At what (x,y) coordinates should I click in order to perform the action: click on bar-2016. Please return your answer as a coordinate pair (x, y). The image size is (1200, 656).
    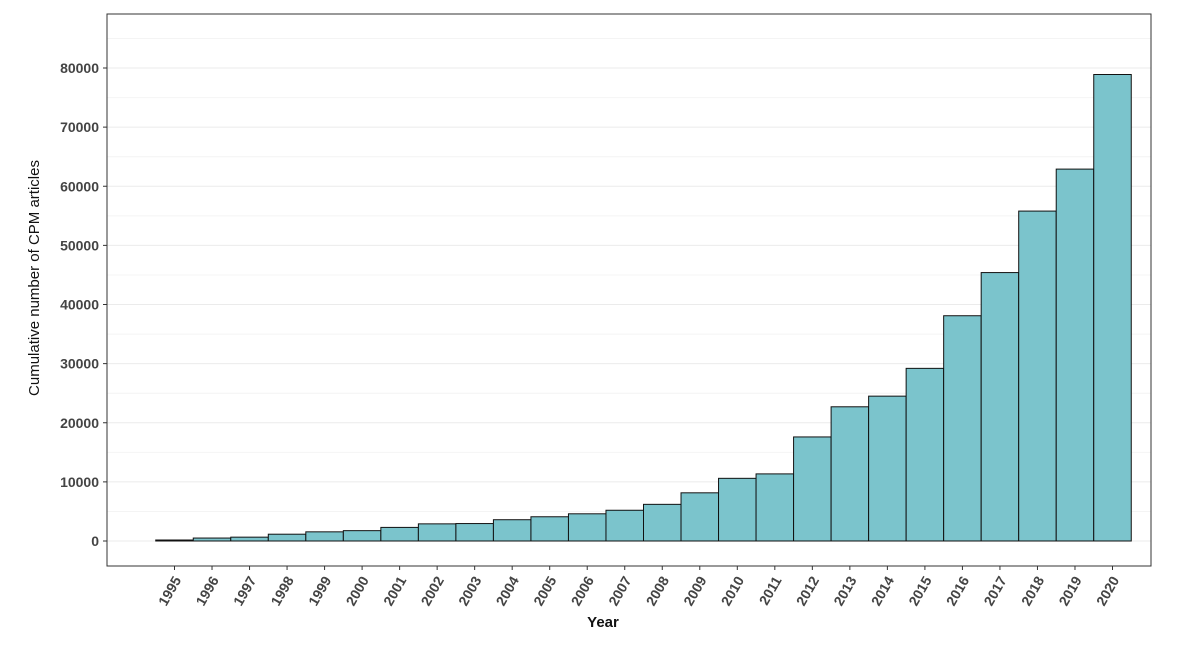
    Looking at the image, I should click on (962, 428).